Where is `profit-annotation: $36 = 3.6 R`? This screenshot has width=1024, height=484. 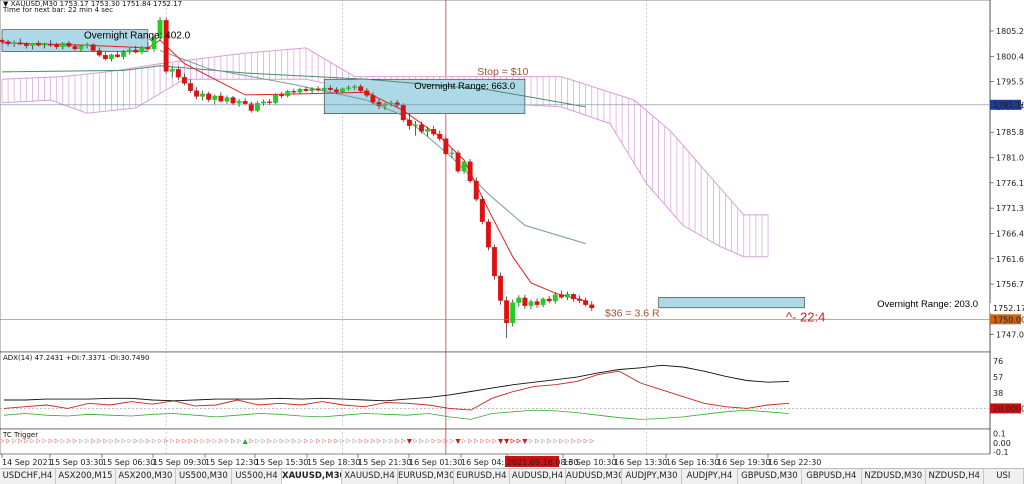
profit-annotation: $36 = 3.6 R is located at coordinates (632, 313).